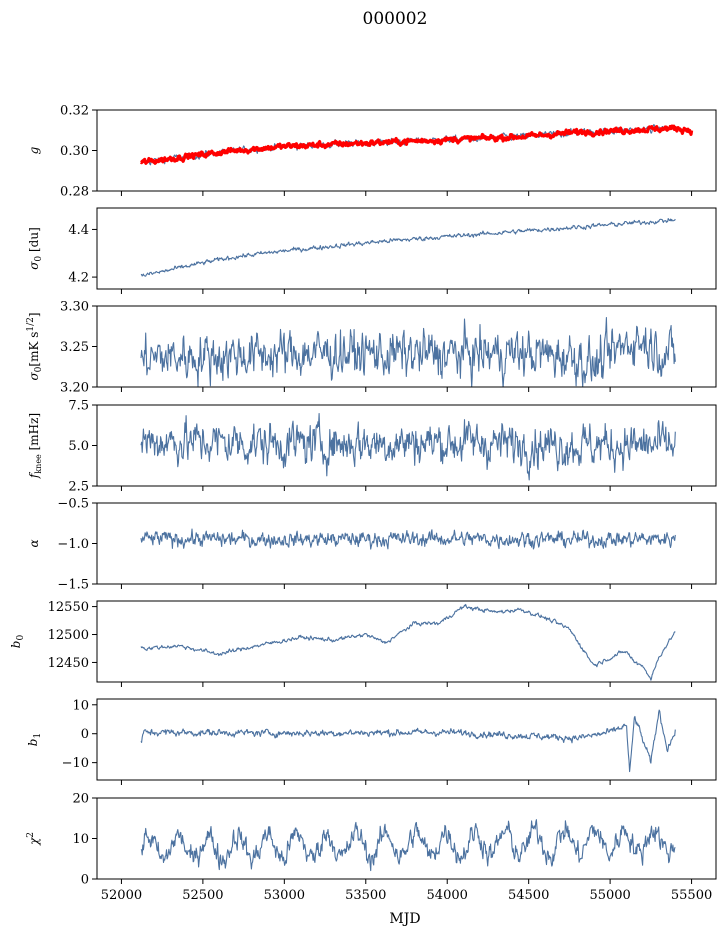 The image size is (725, 936). I want to click on y-tick-label: −0.5, so click(73, 504).